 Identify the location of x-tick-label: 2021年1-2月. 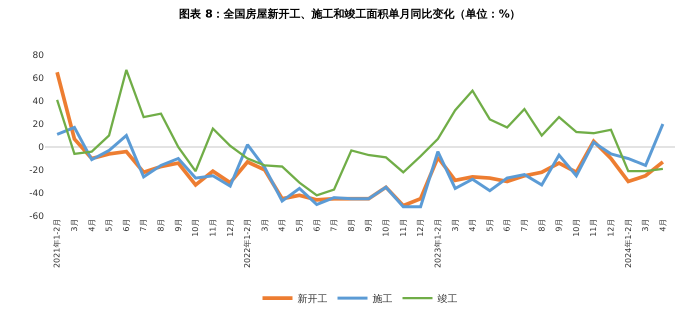
(57, 243).